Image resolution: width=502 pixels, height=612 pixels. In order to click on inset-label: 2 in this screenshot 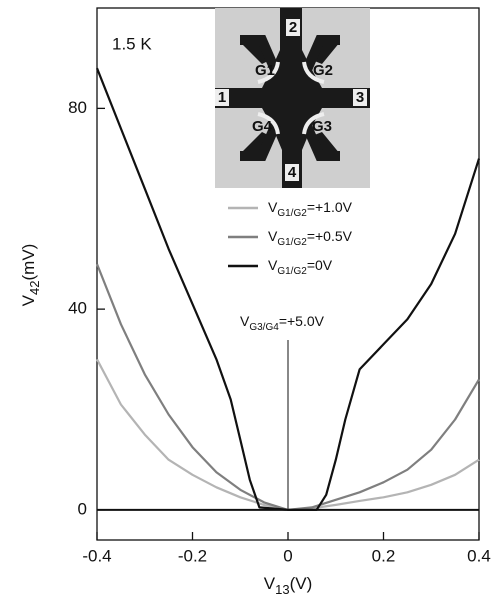, I will do `click(293, 27)`.